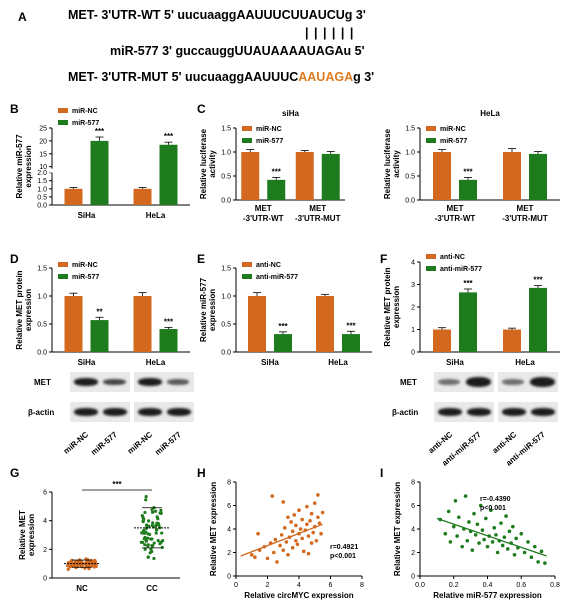  What do you see at coordinates (364, 77) in the screenshot?
I see `sequence-mut-suffix: g 3'` at bounding box center [364, 77].